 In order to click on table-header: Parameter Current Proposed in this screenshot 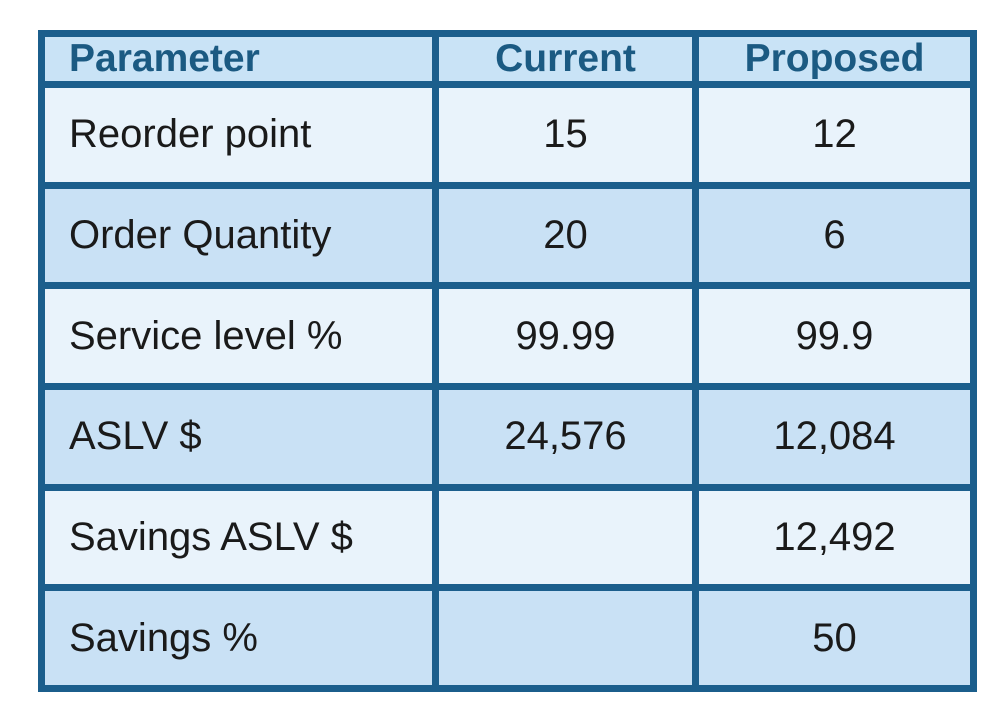, I will do `click(507, 59)`.